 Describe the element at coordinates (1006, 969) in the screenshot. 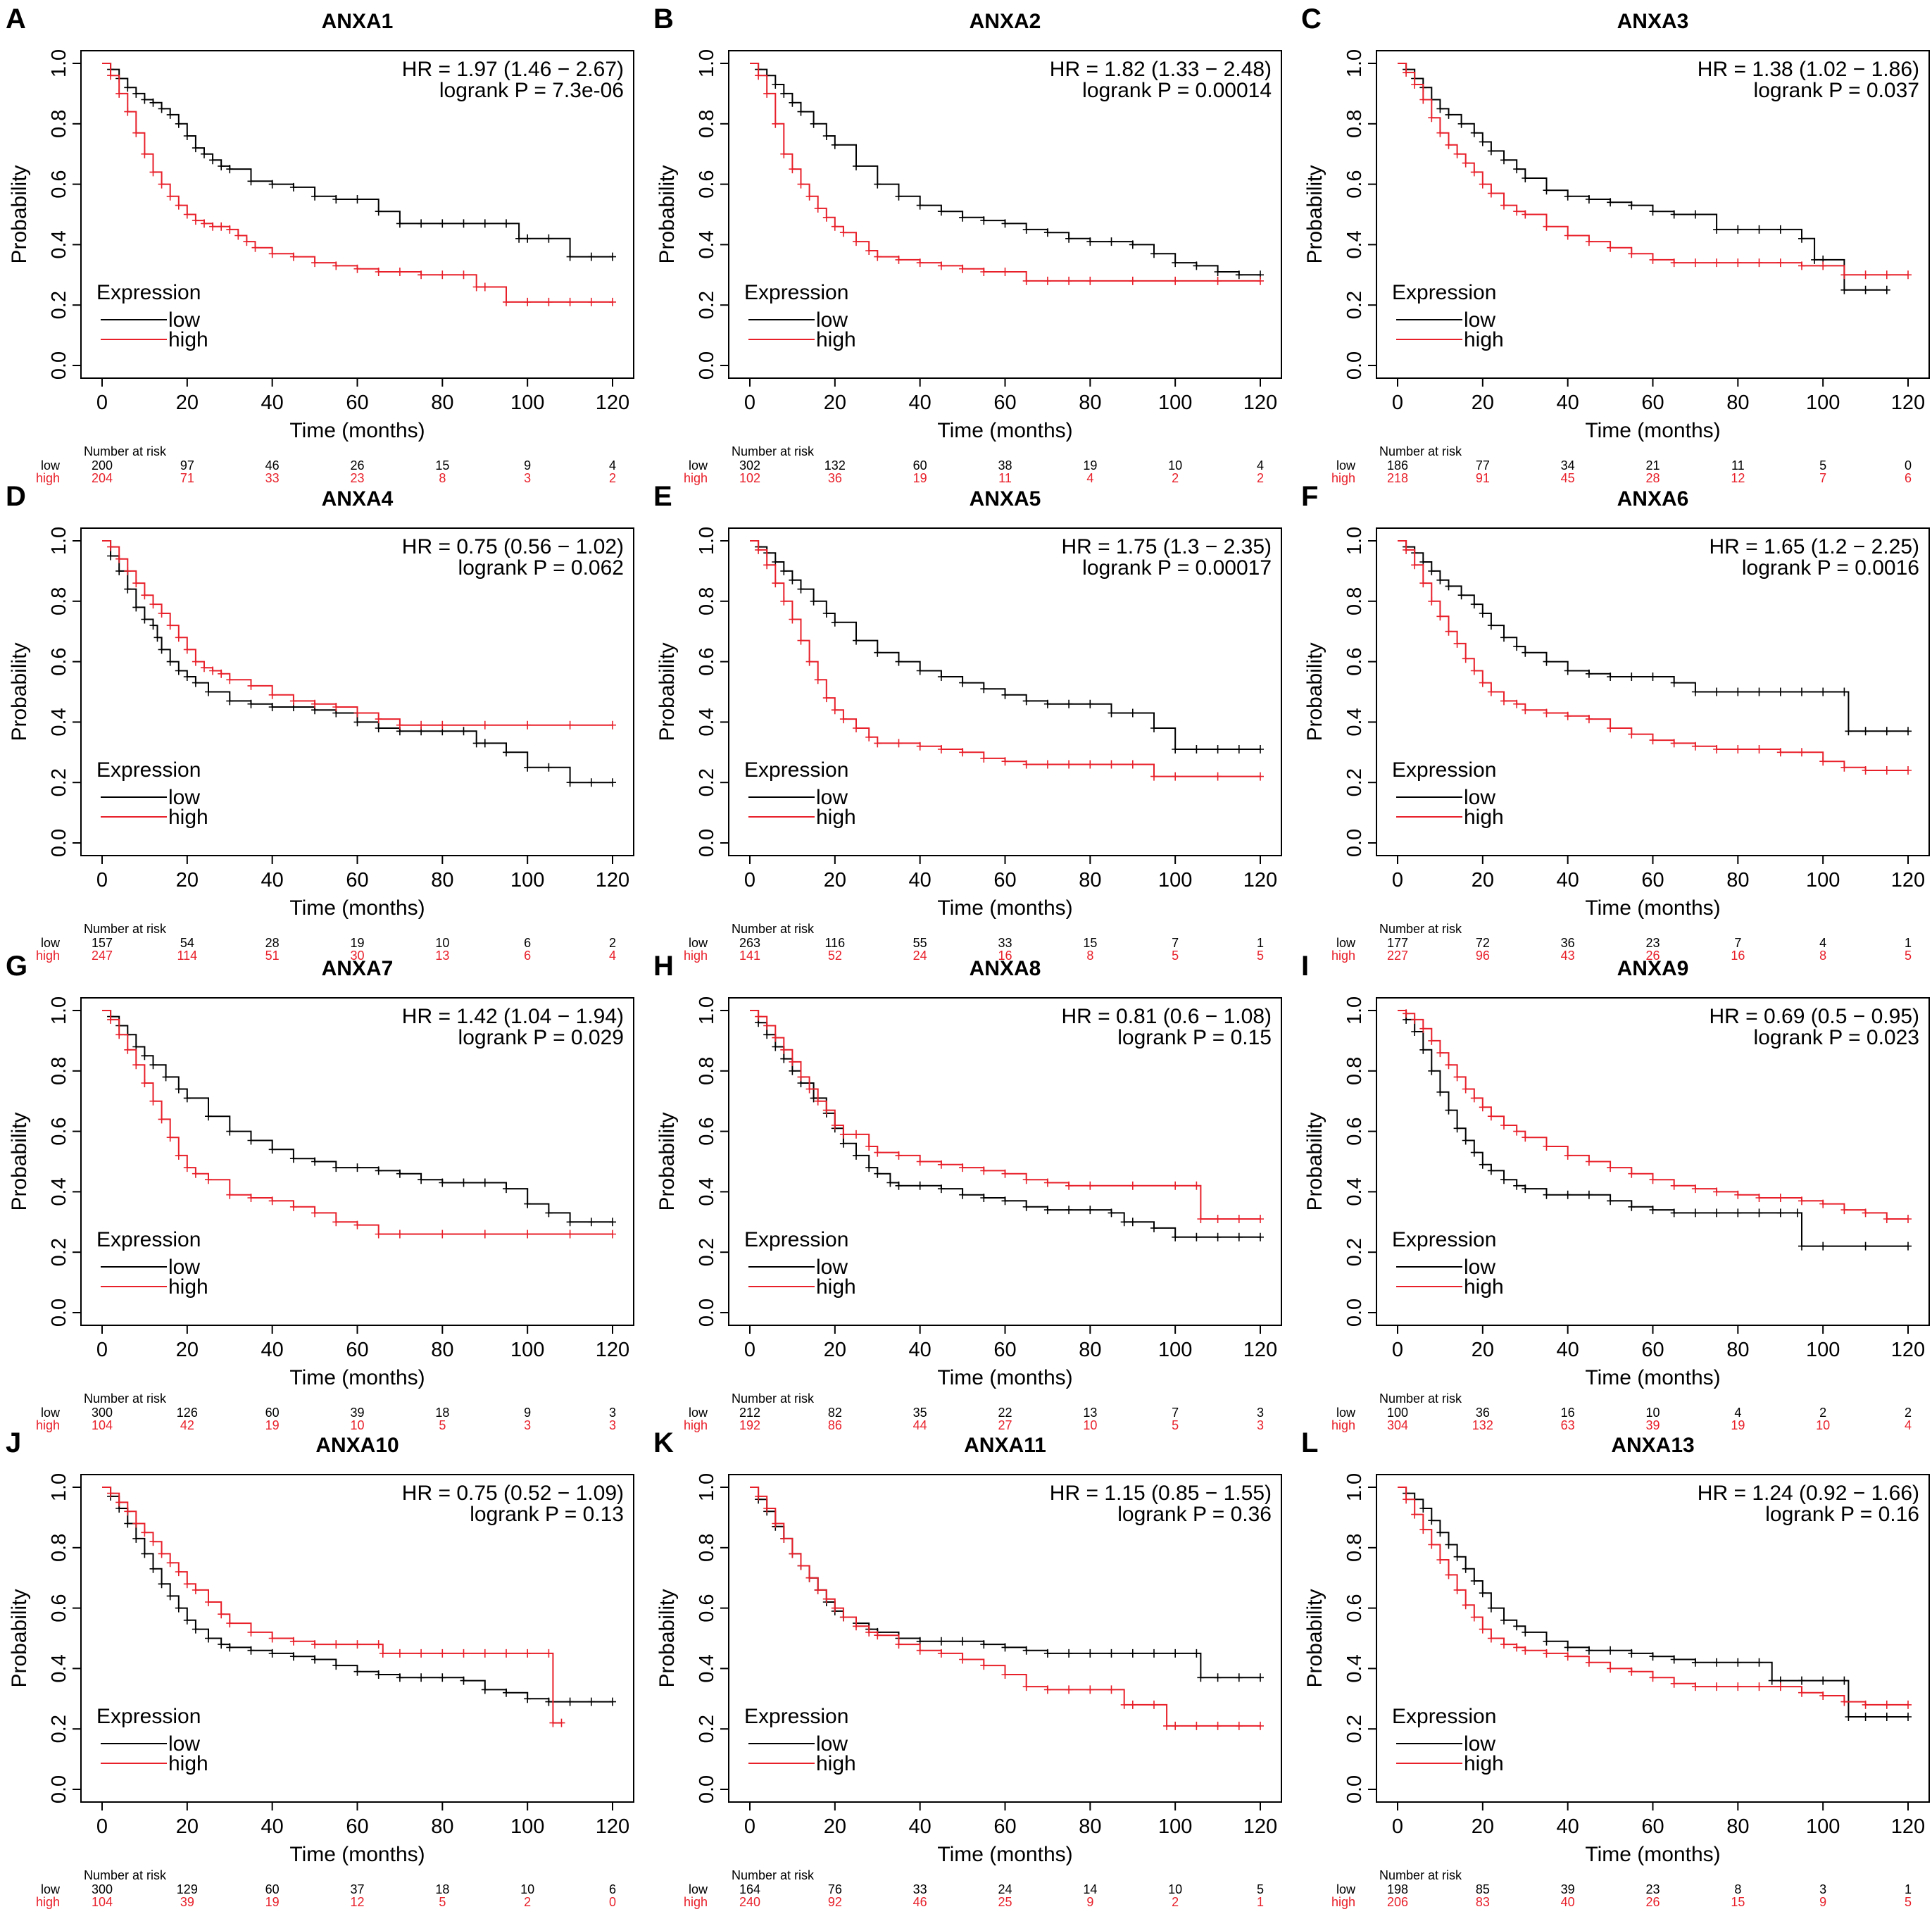

I see `chart-title: ANXA8` at that location.